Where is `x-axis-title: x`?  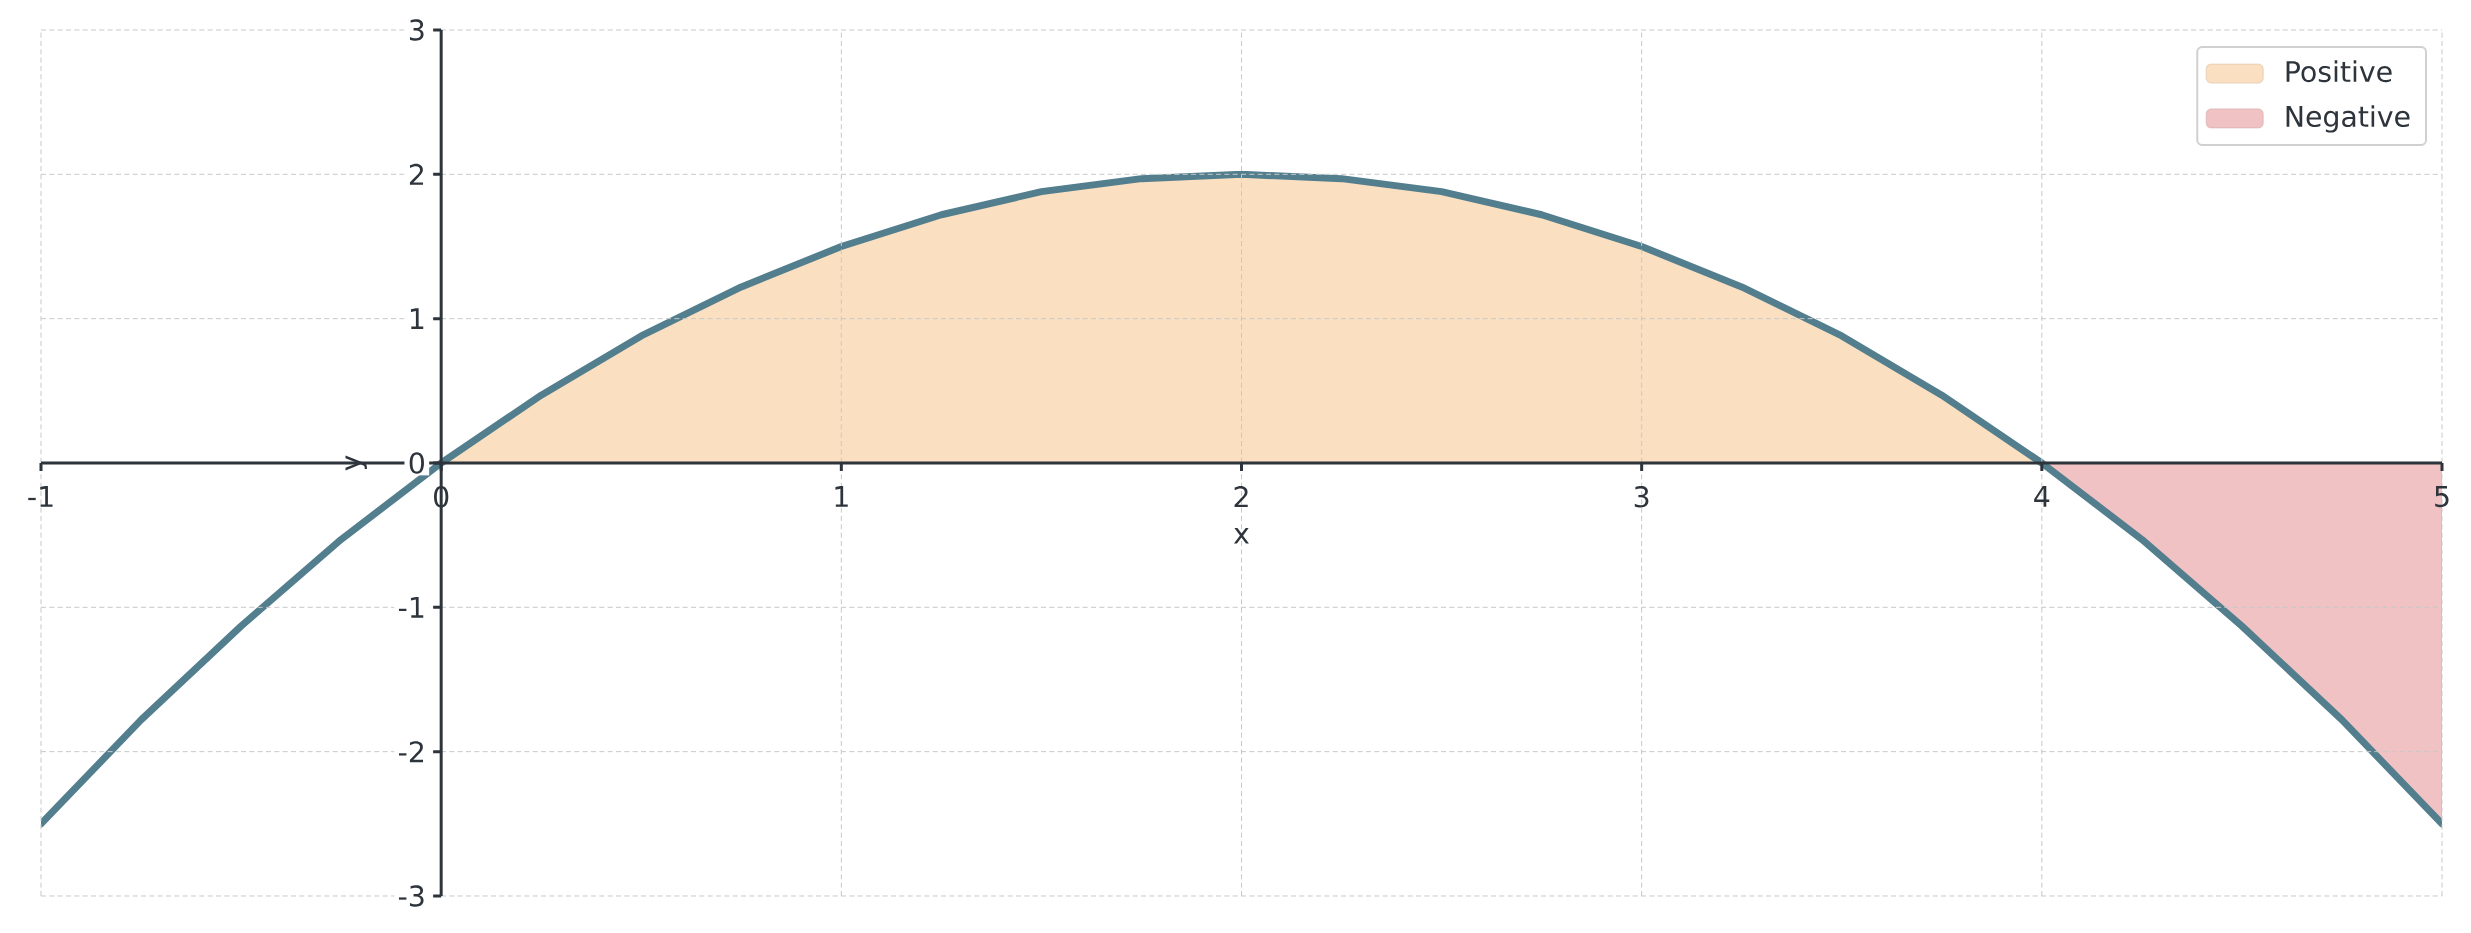 x-axis-title: x is located at coordinates (1241, 536).